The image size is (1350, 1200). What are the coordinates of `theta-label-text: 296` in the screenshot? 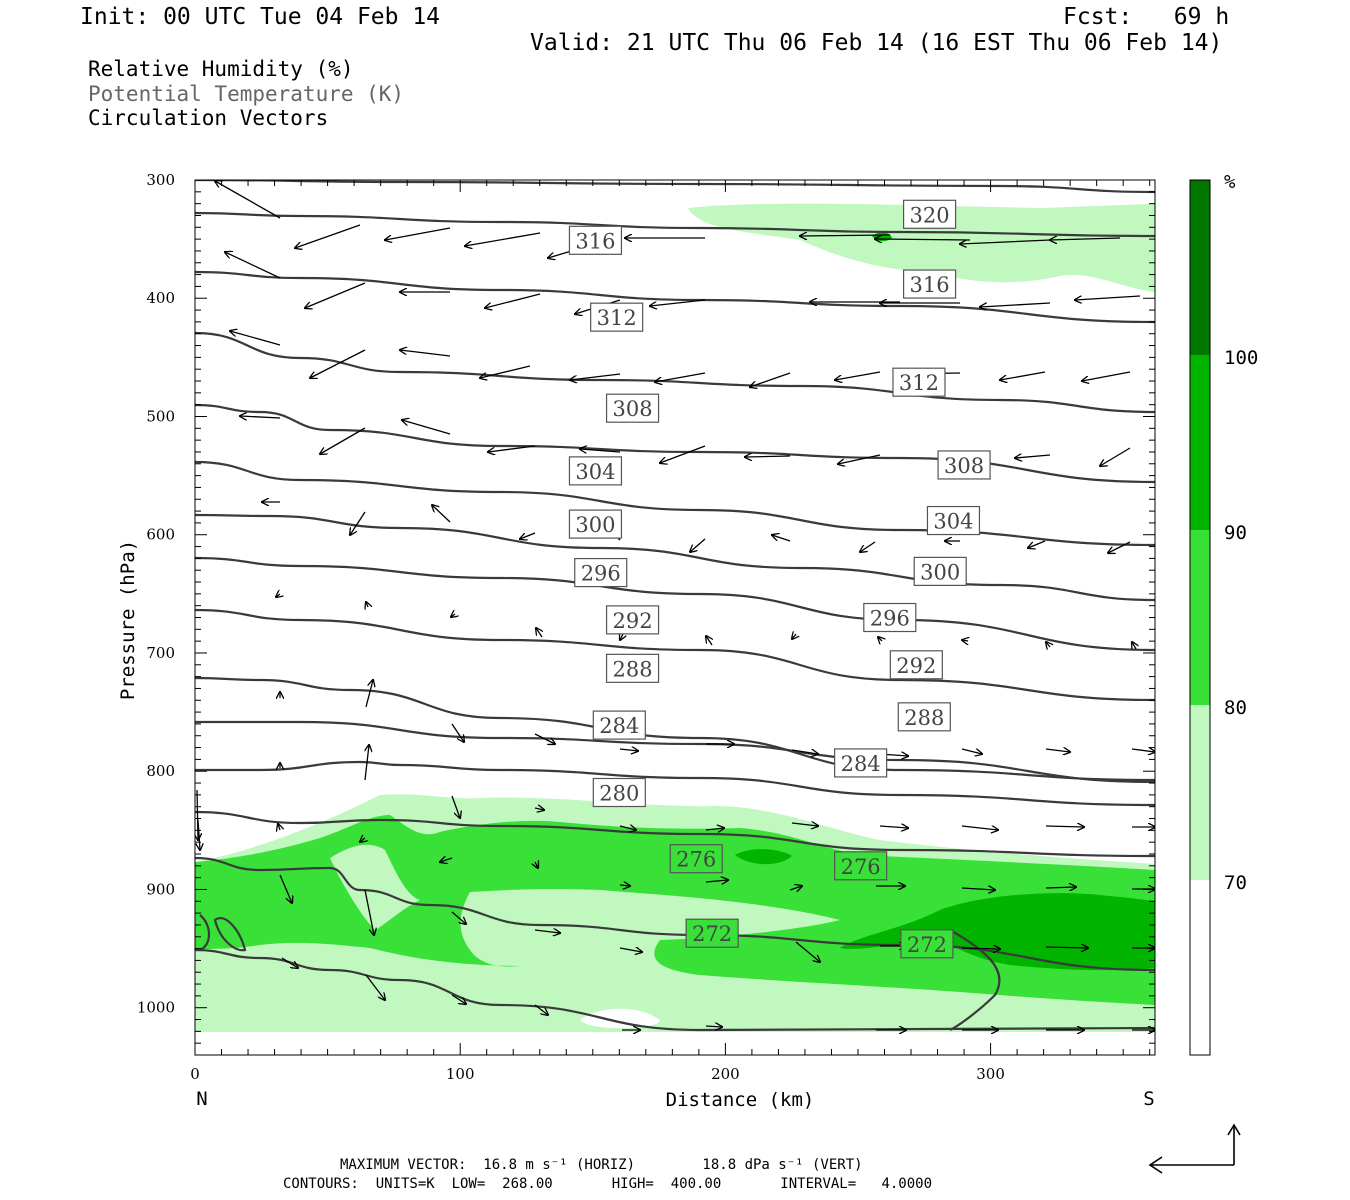 It's located at (890, 619).